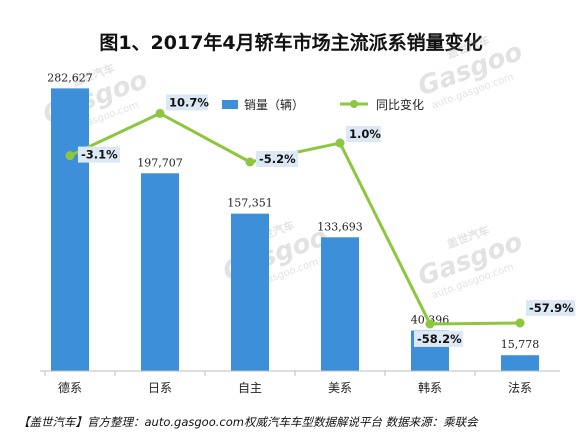  Describe the element at coordinates (230, 104) in the screenshot. I see `legend-bar-swatch` at that location.